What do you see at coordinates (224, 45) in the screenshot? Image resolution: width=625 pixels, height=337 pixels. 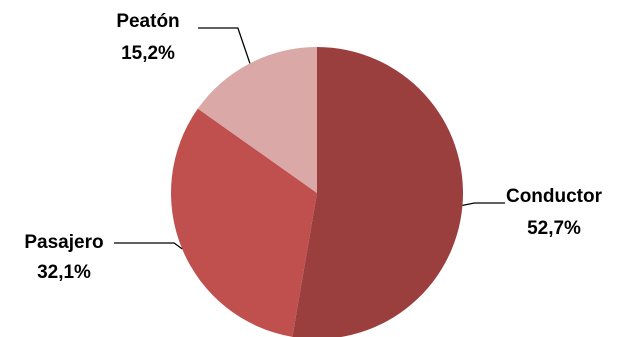 I see `leader-line-peaton` at bounding box center [224, 45].